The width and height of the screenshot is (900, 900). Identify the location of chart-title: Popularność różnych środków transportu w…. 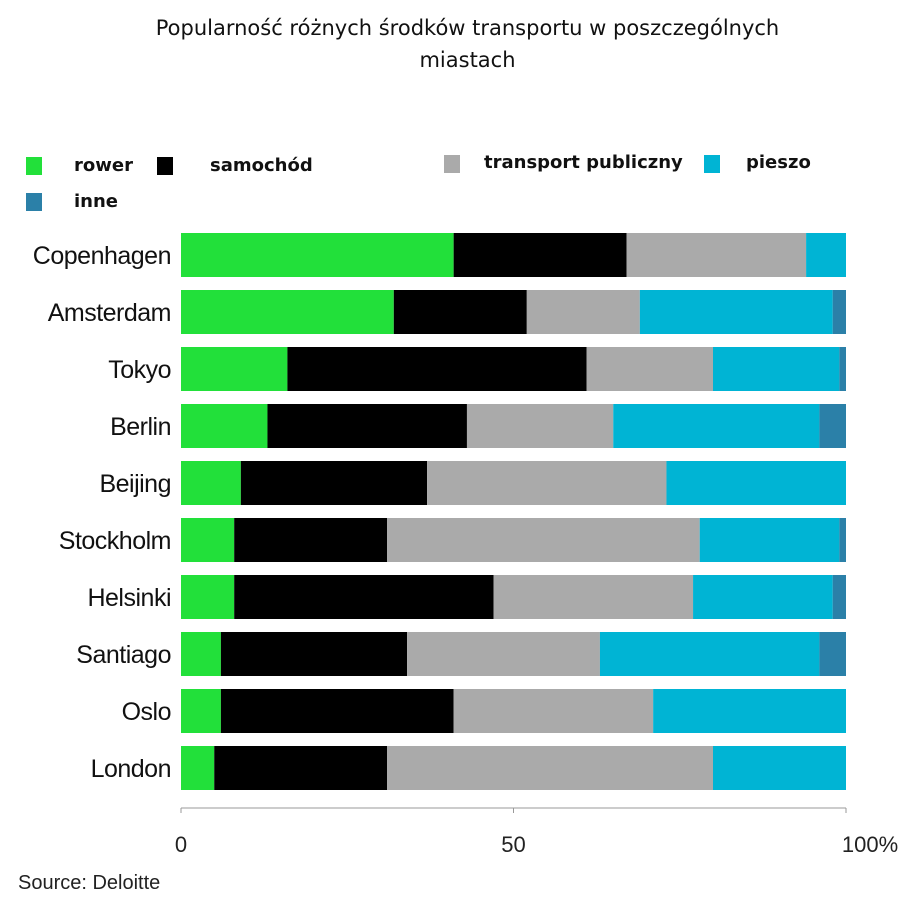
(450, 44).